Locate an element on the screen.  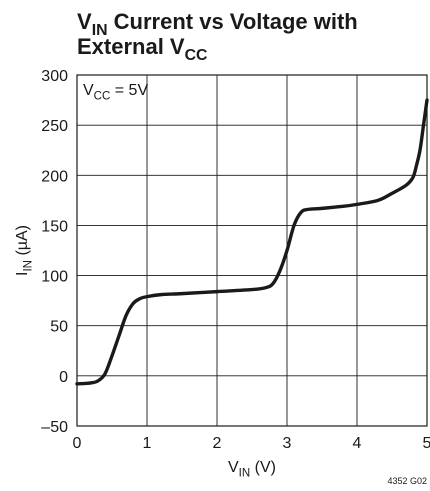
y-axis-label-text-subscript: IN is located at coordinates (28, 266).